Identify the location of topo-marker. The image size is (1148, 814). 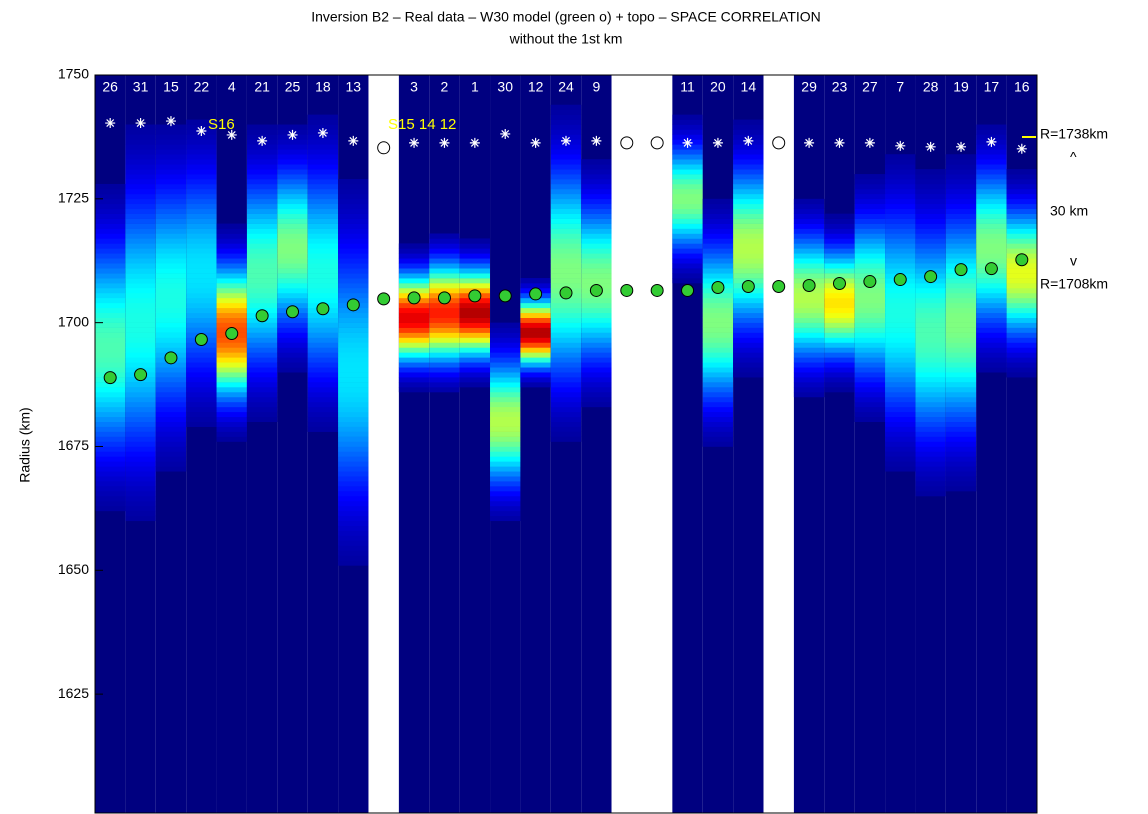
(231, 134).